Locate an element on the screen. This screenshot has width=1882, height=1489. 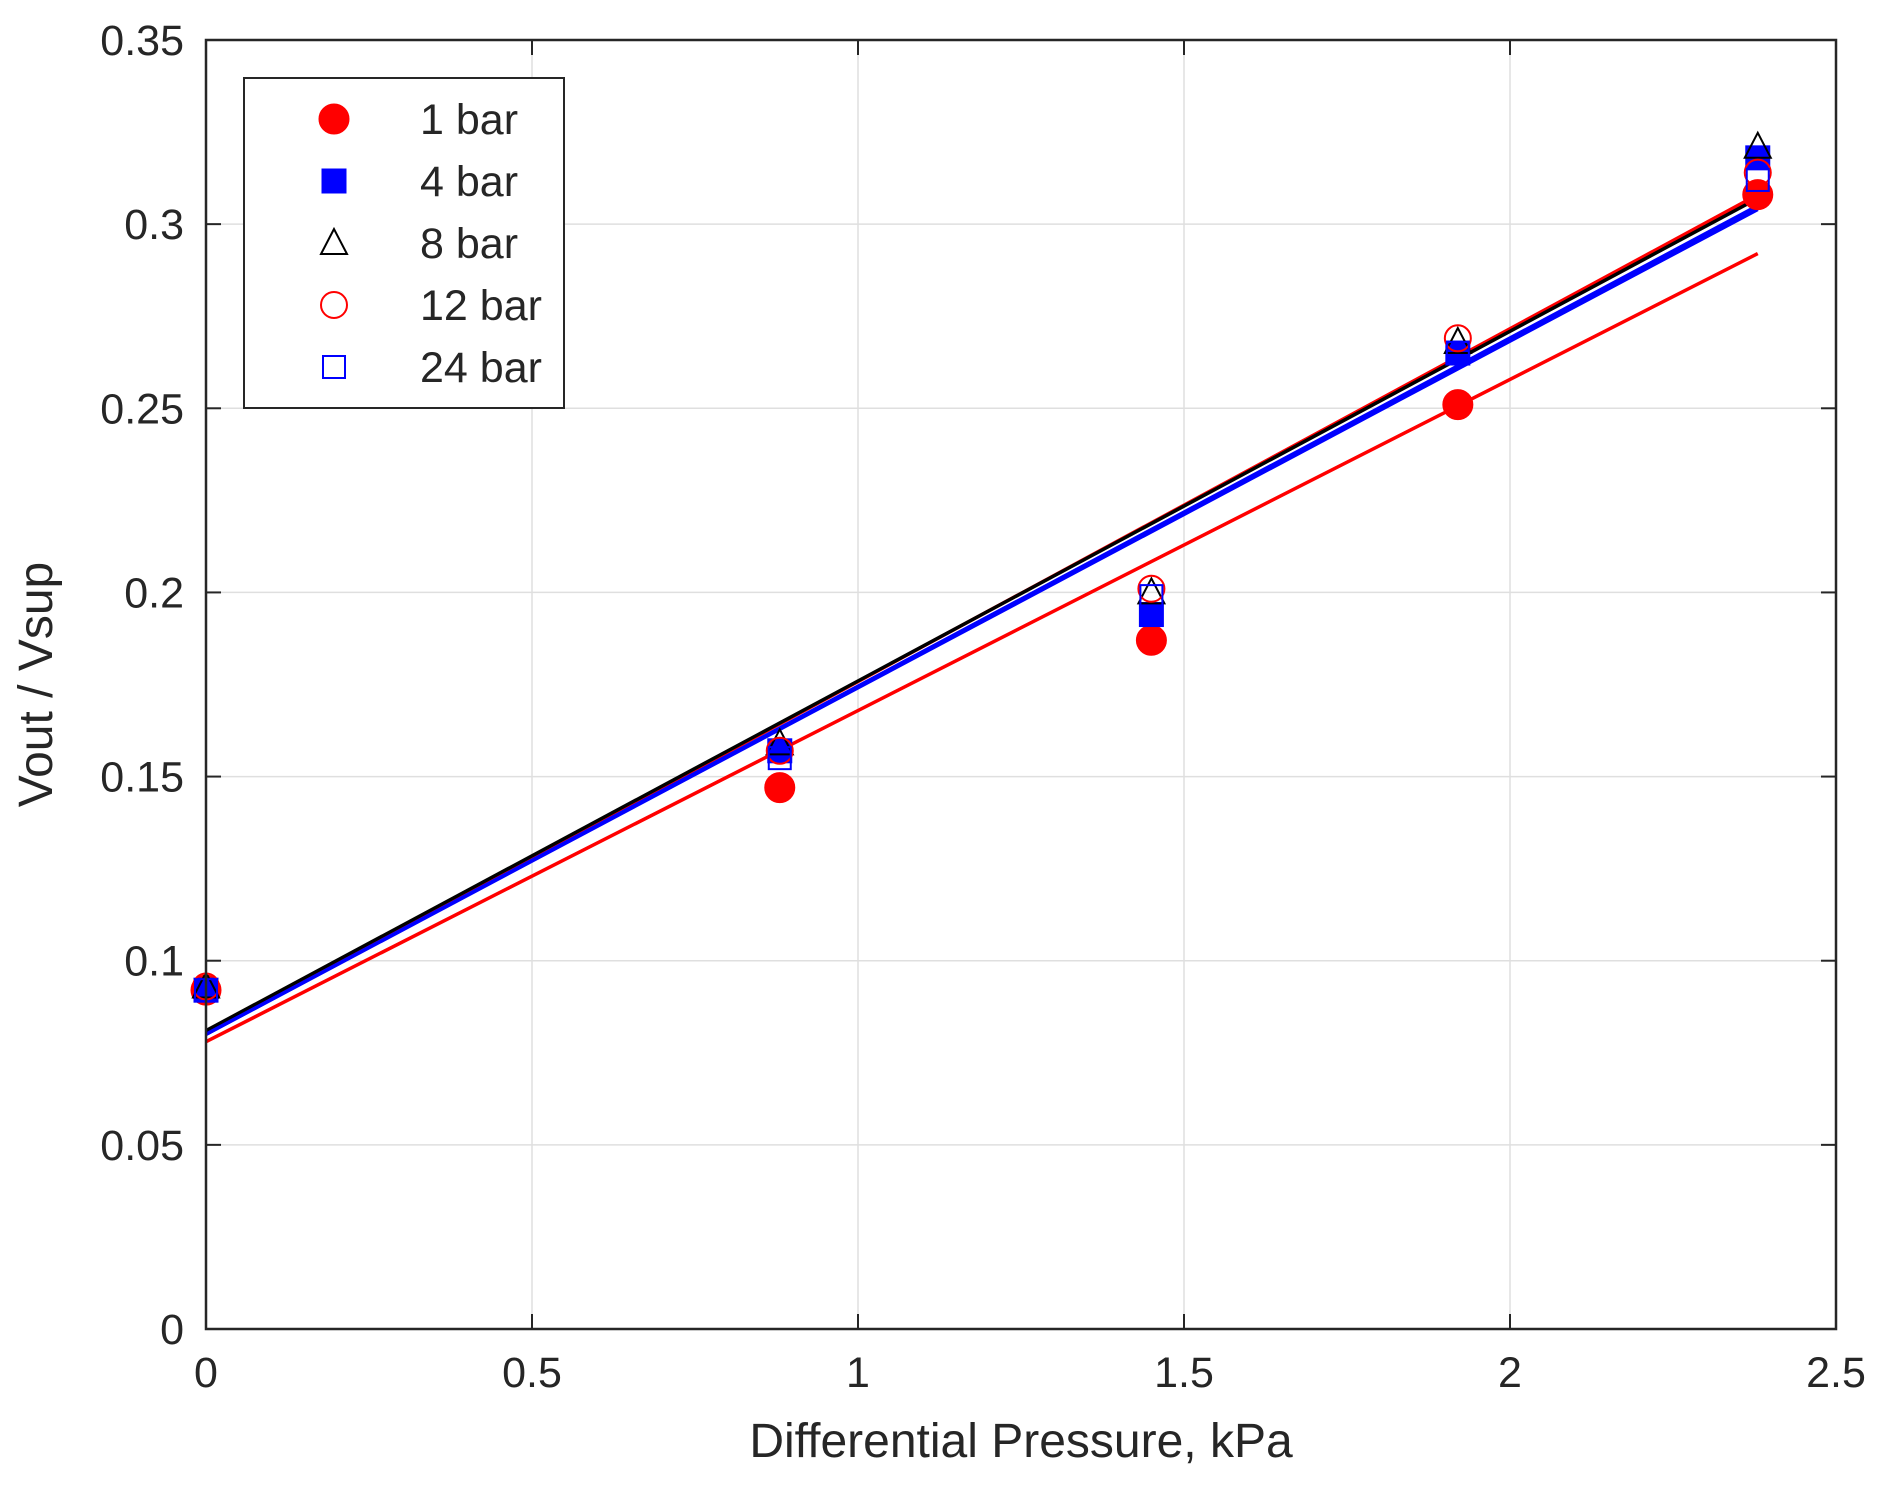
y-tick-label: 0.3 is located at coordinates (154, 225).